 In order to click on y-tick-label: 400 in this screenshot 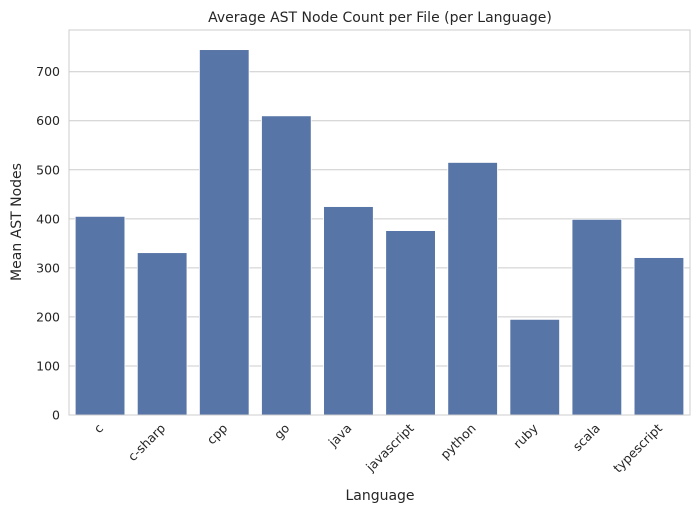, I will do `click(48, 218)`.